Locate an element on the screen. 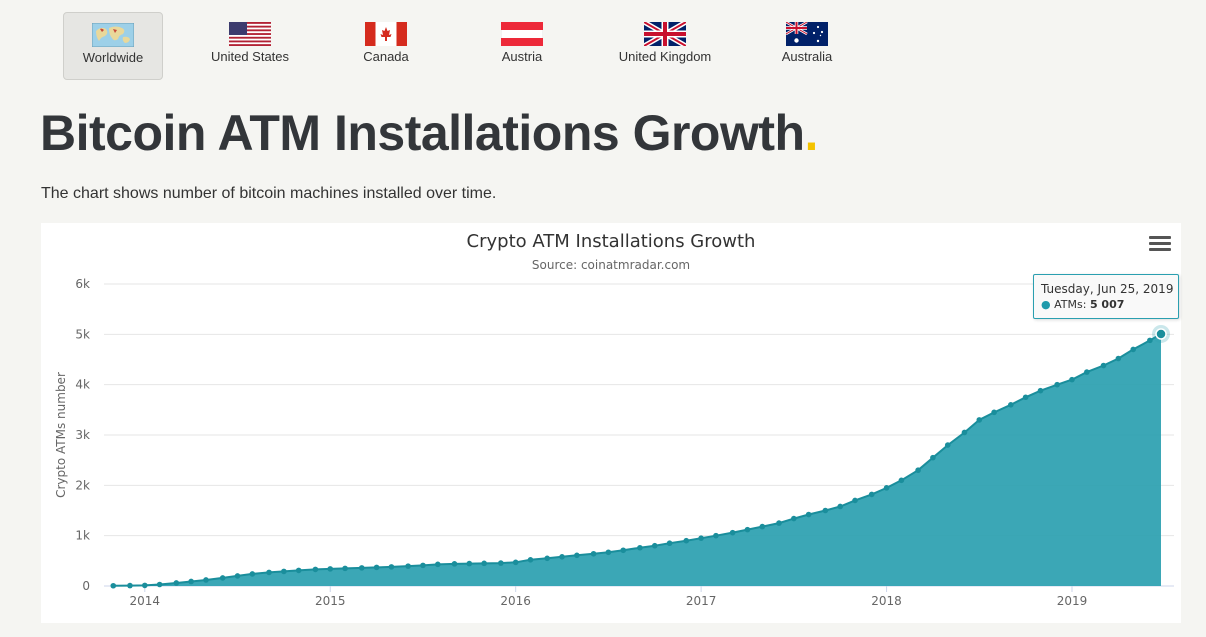 The height and width of the screenshot is (637, 1206). uk-flag-icon is located at coordinates (665, 34).